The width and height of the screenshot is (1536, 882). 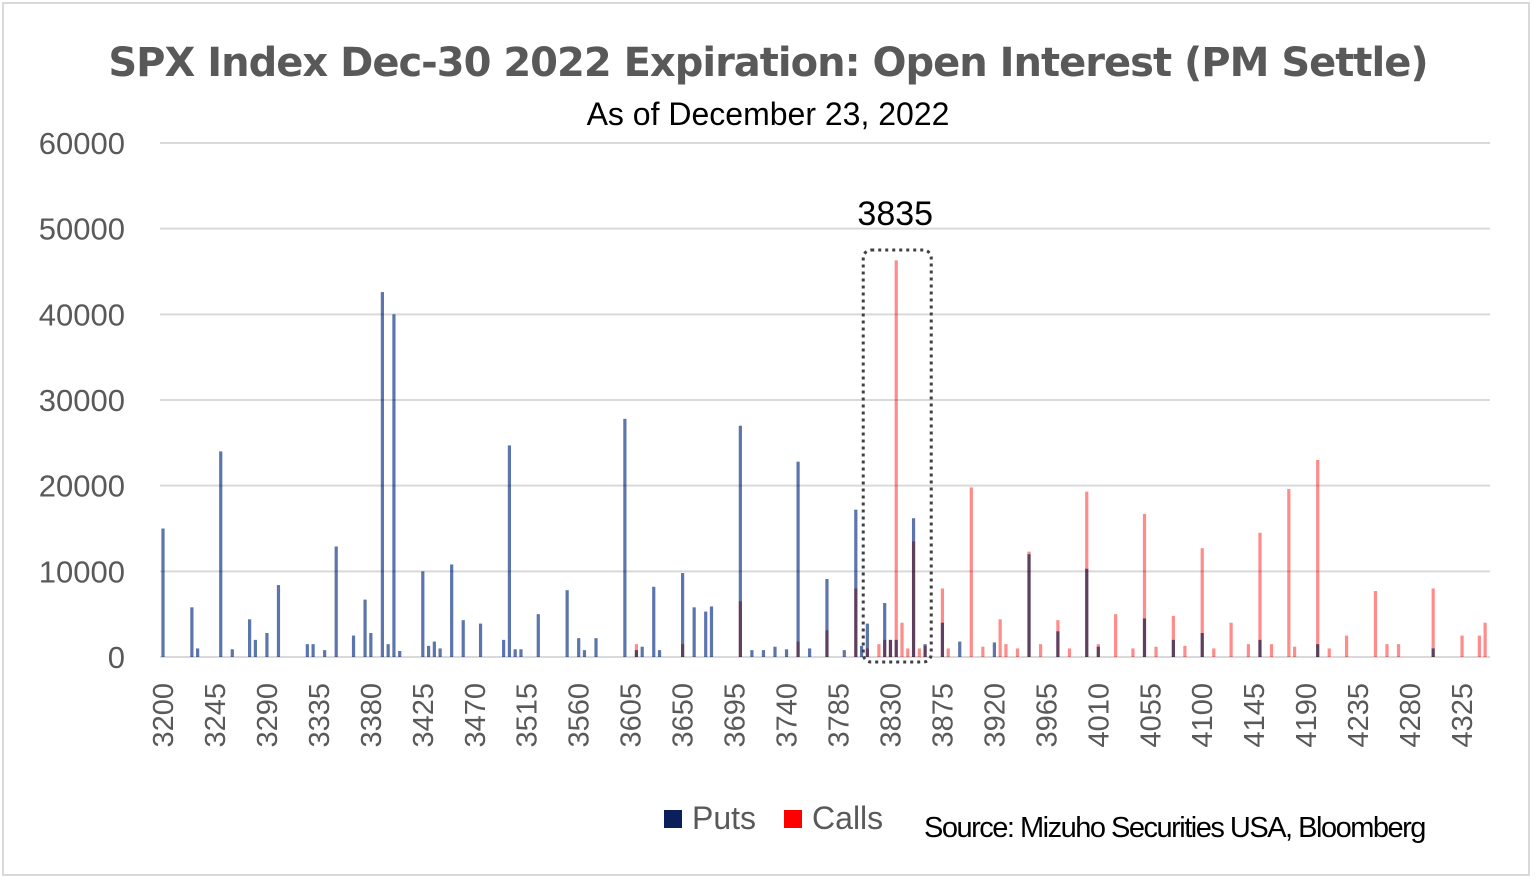 I want to click on x-tick-label: 4280, so click(x=1411, y=715).